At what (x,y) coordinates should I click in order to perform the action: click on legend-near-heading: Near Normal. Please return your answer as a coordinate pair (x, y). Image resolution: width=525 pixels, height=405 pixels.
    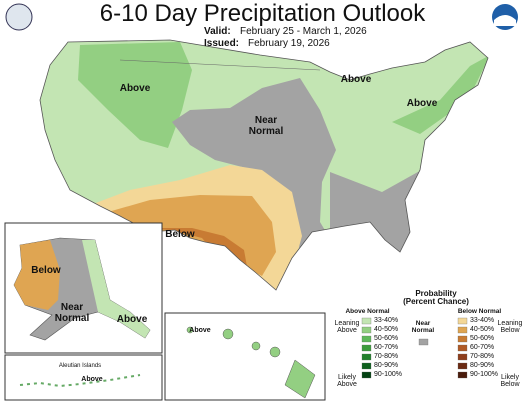
    Looking at the image, I should click on (423, 327).